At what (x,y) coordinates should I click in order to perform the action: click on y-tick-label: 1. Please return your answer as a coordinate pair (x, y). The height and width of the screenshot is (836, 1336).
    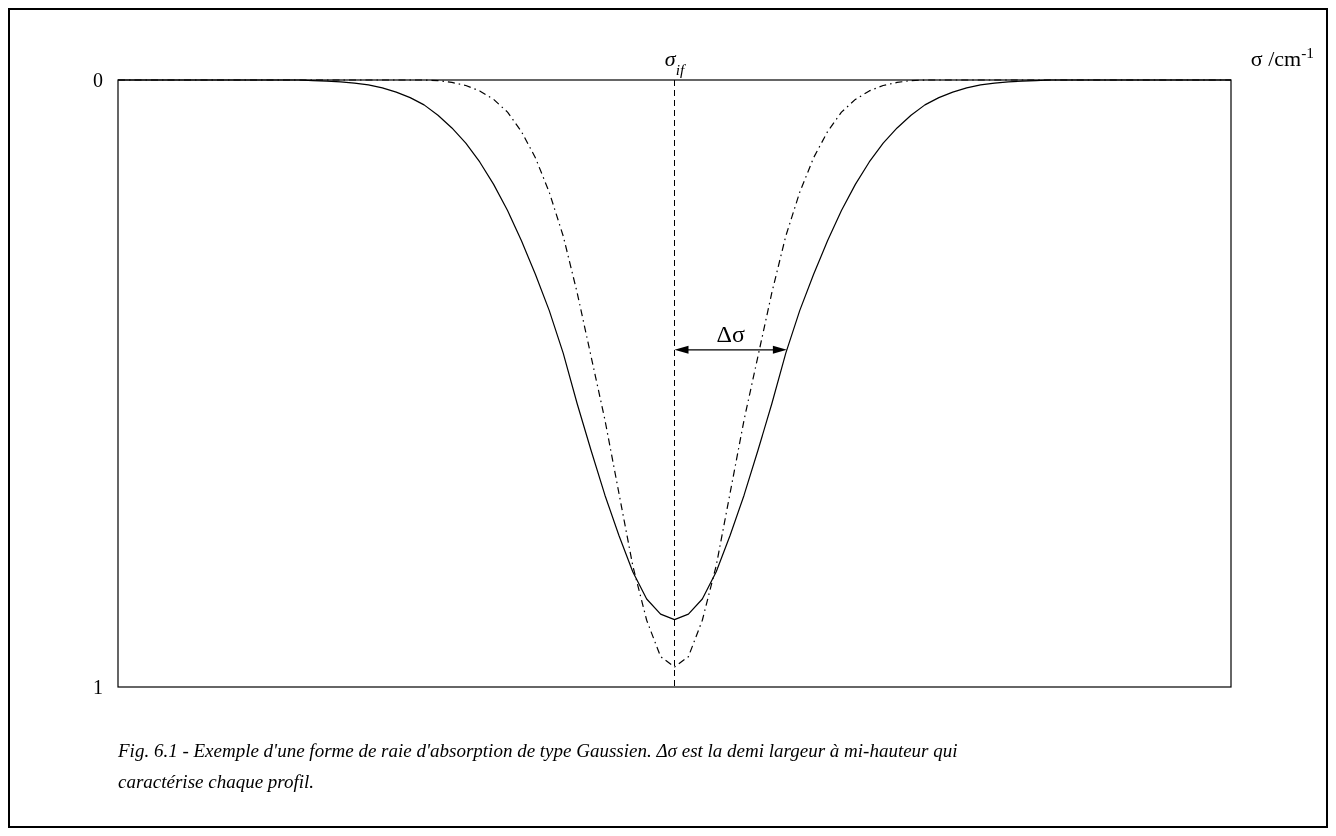
    Looking at the image, I should click on (98, 687).